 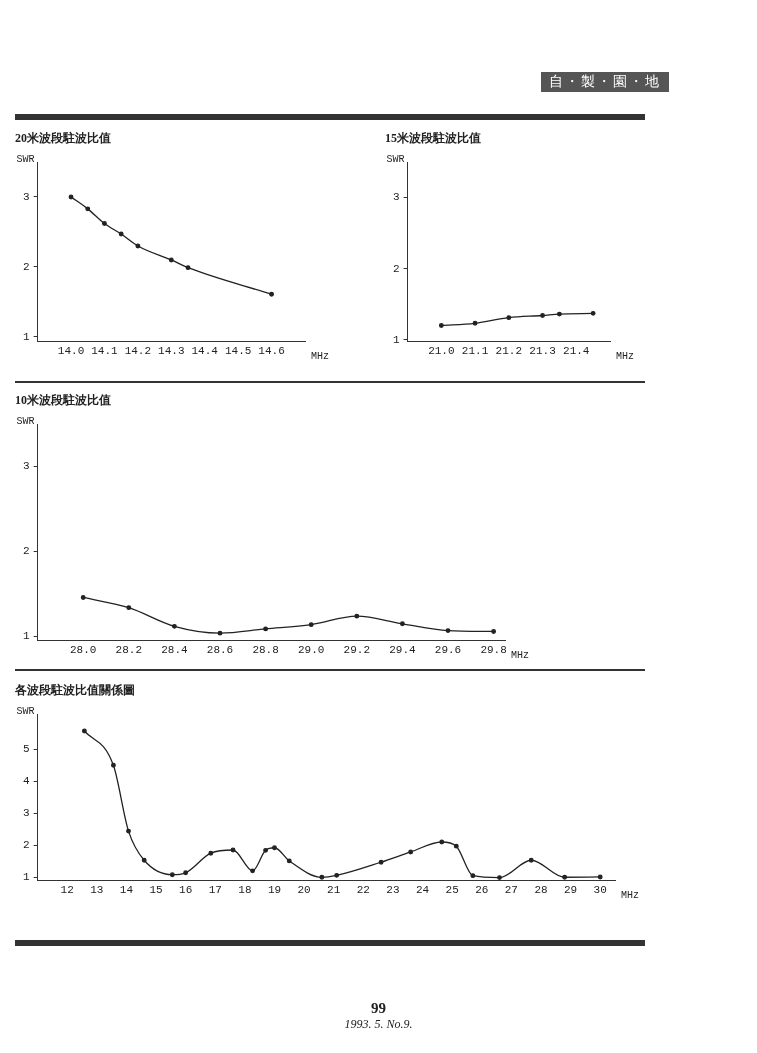 What do you see at coordinates (422, 890) in the screenshot?
I see `x-tick-label: 24` at bounding box center [422, 890].